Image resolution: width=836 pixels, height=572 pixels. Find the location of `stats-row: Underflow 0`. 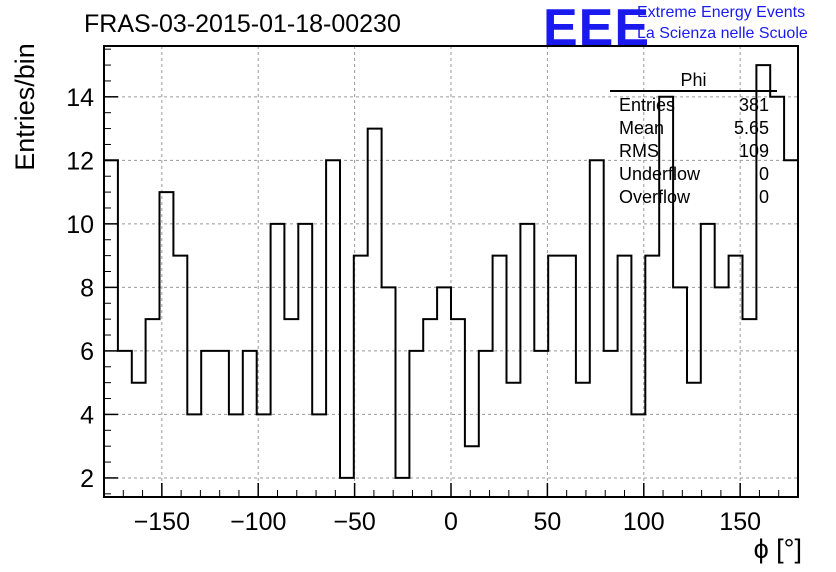

stats-row: Underflow 0 is located at coordinates (693, 174).